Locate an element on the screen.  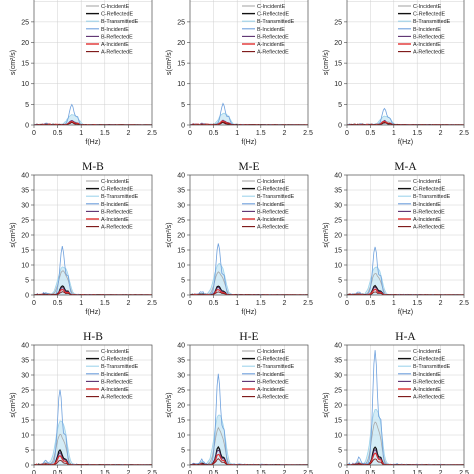
x-tick-label: 2 is located at coordinates (128, 303).